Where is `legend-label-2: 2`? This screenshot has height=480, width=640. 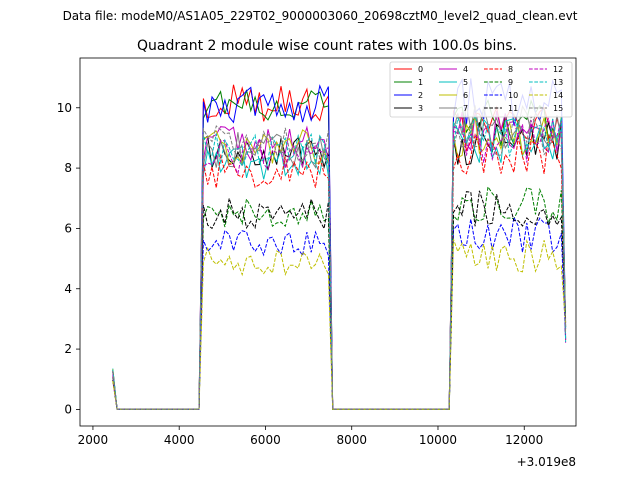
legend-label-2: 2 is located at coordinates (420, 95).